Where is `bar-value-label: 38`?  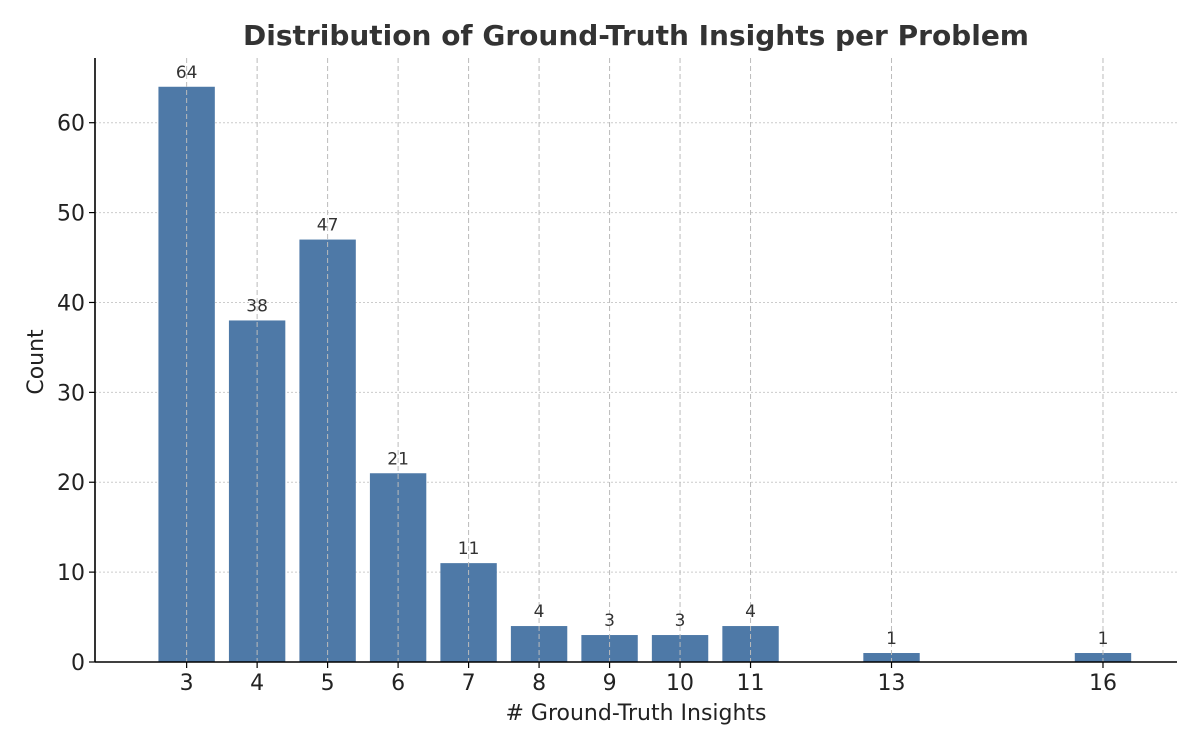 bar-value-label: 38 is located at coordinates (257, 306).